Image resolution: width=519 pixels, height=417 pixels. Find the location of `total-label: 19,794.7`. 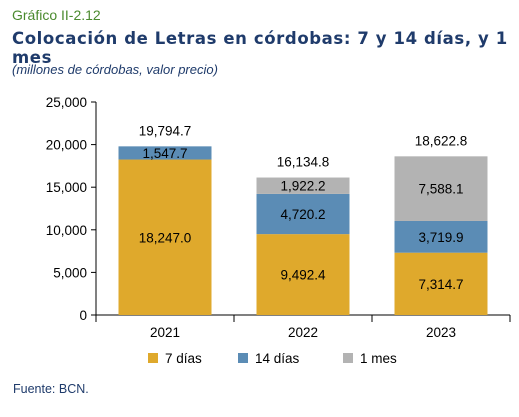

total-label: 19,794.7 is located at coordinates (165, 130).